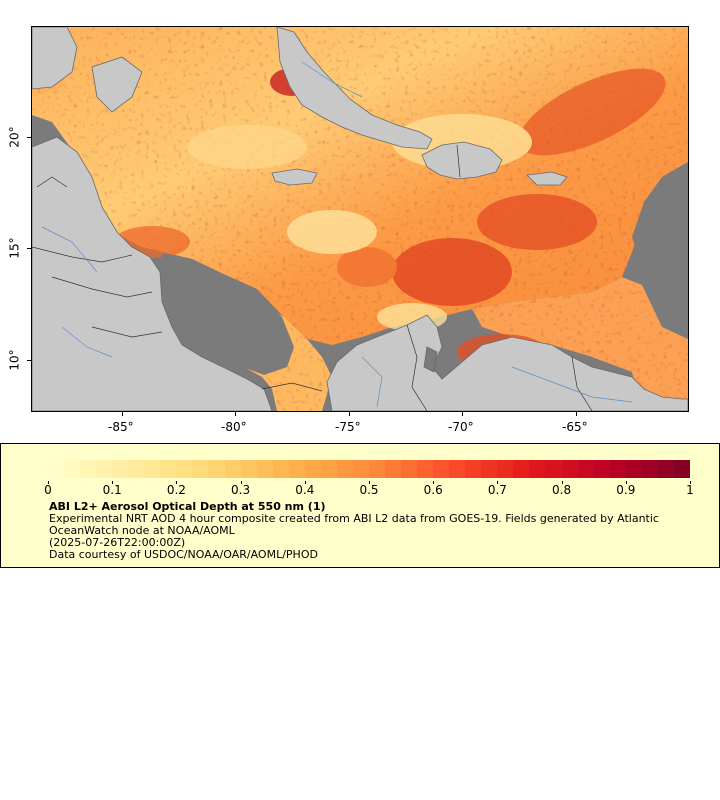 The image size is (720, 800). What do you see at coordinates (461, 427) in the screenshot?
I see `x-tick-label: -70°` at bounding box center [461, 427].